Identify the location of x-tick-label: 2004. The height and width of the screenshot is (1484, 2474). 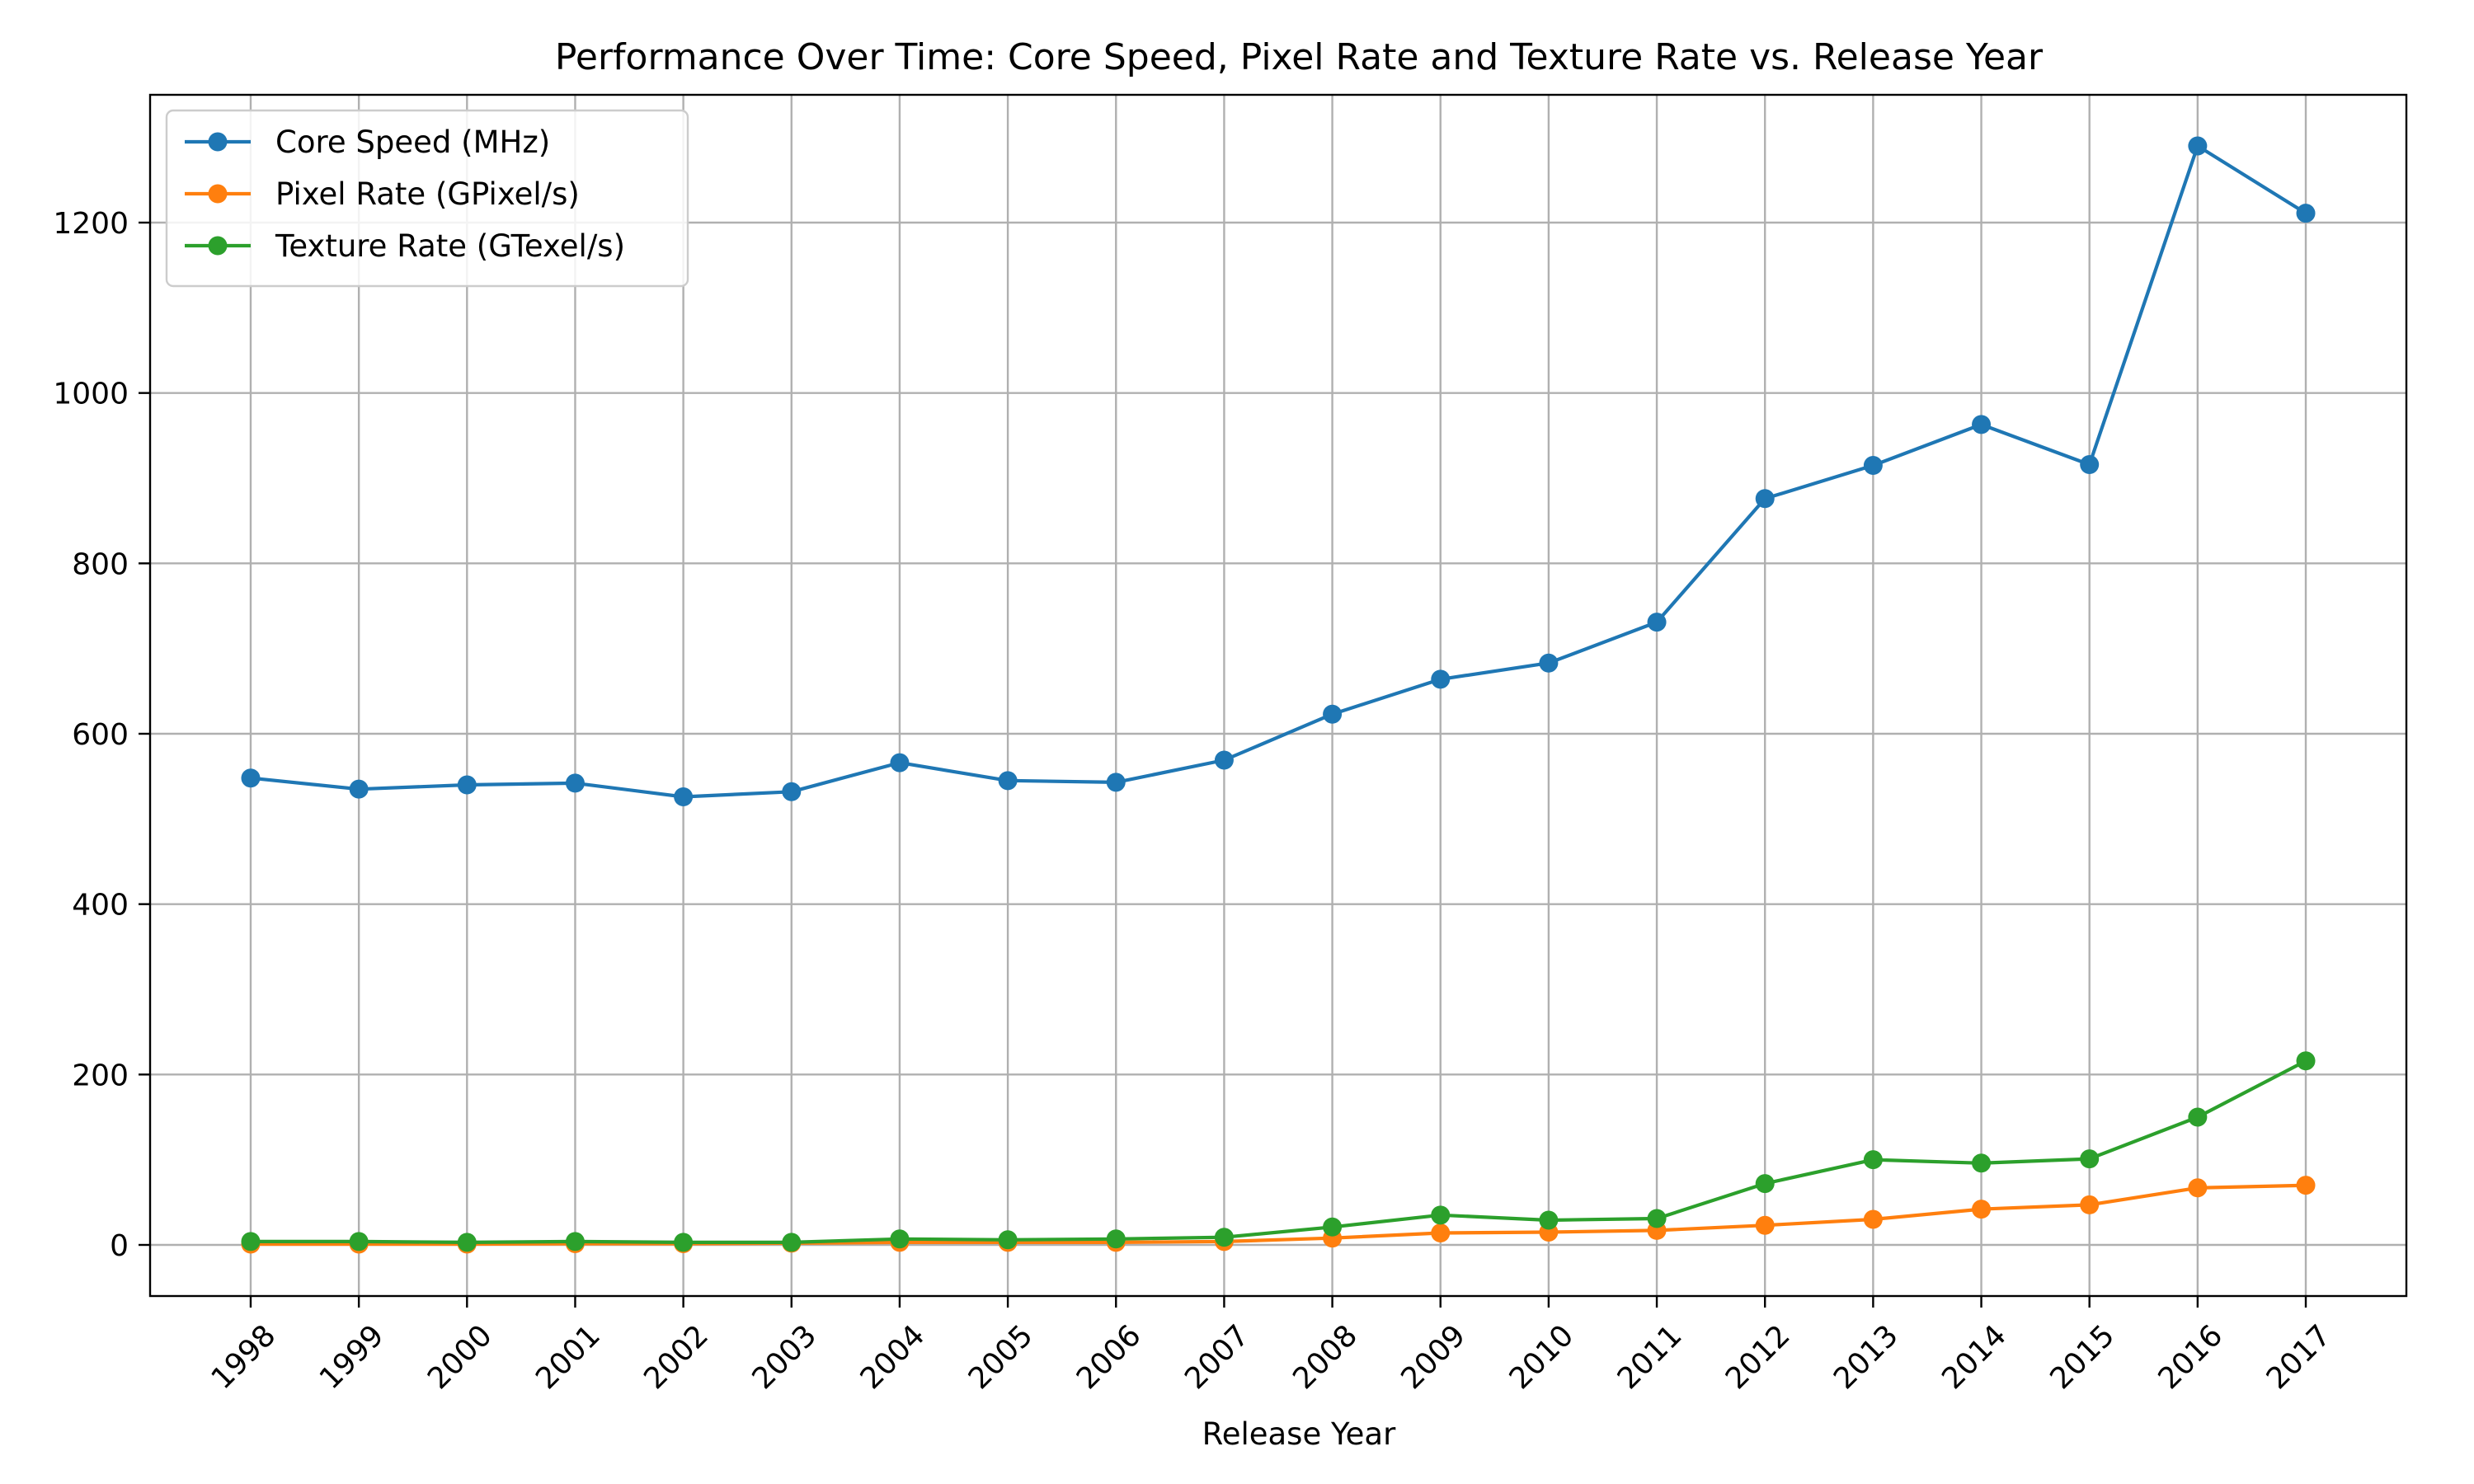
(893, 1357).